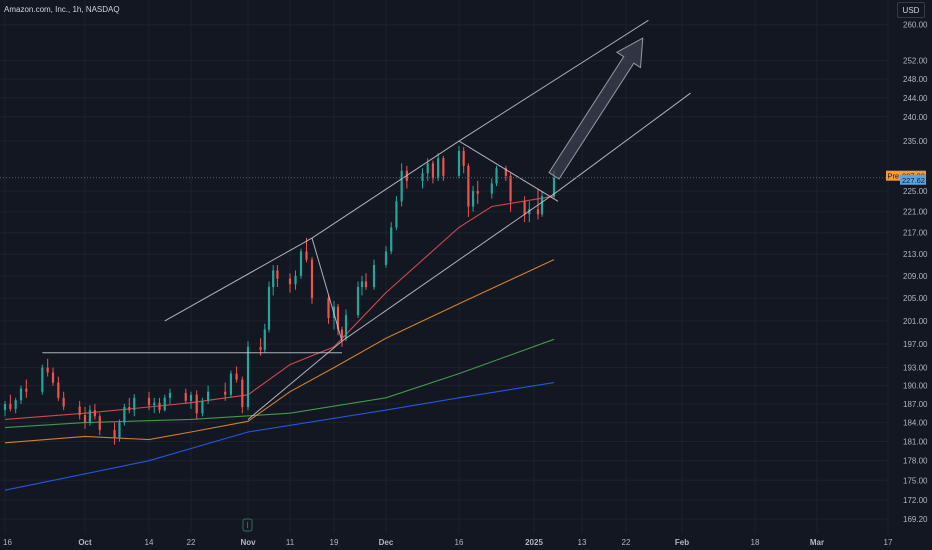 The width and height of the screenshot is (932, 550). I want to click on last-price-badge, so click(913, 179).